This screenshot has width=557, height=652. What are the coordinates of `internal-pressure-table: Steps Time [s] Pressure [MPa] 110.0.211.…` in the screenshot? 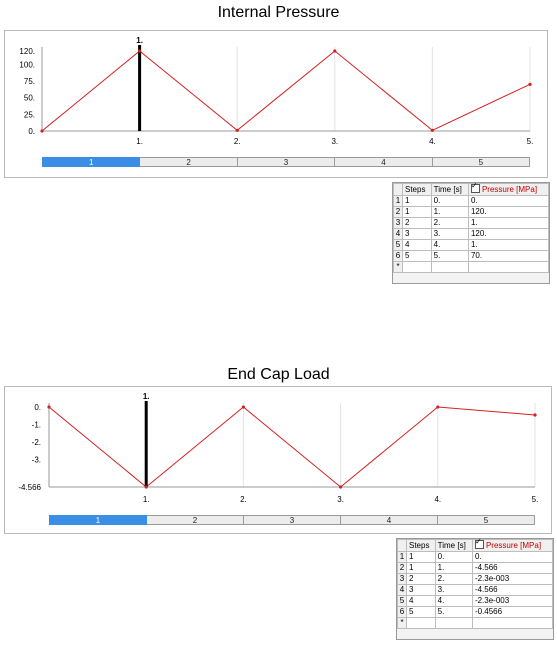 It's located at (471, 227).